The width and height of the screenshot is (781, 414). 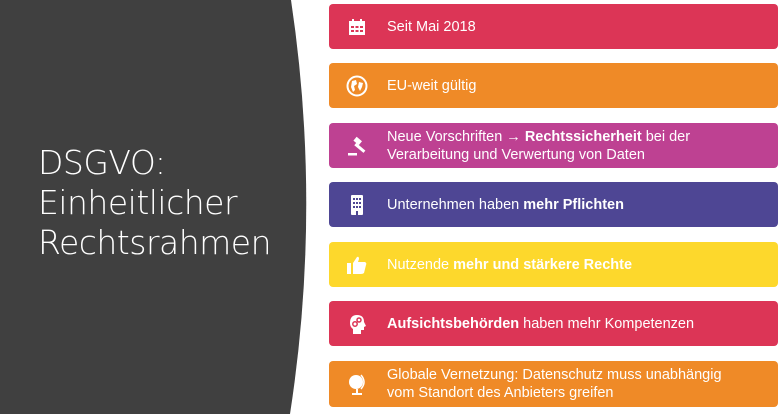 What do you see at coordinates (553, 26) in the screenshot?
I see `list-item: Seit Mai 2018` at bounding box center [553, 26].